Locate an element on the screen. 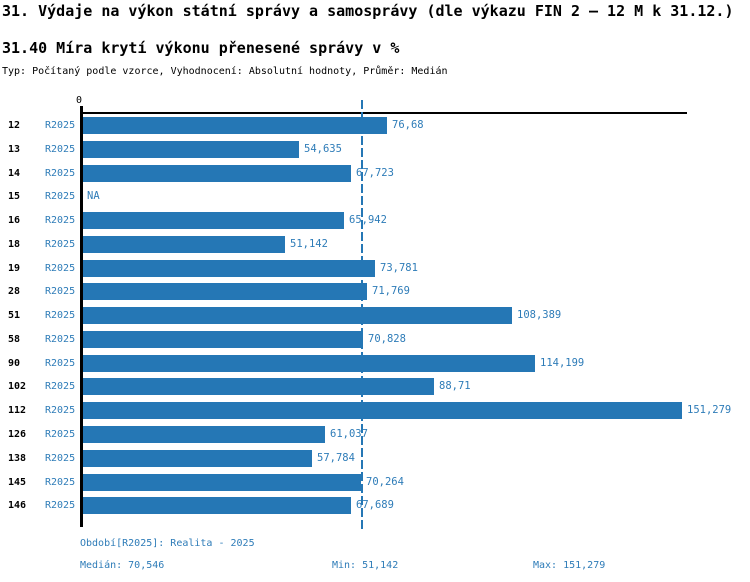 This screenshot has height=582, width=750. bar-value-label: 76,68 is located at coordinates (408, 125).